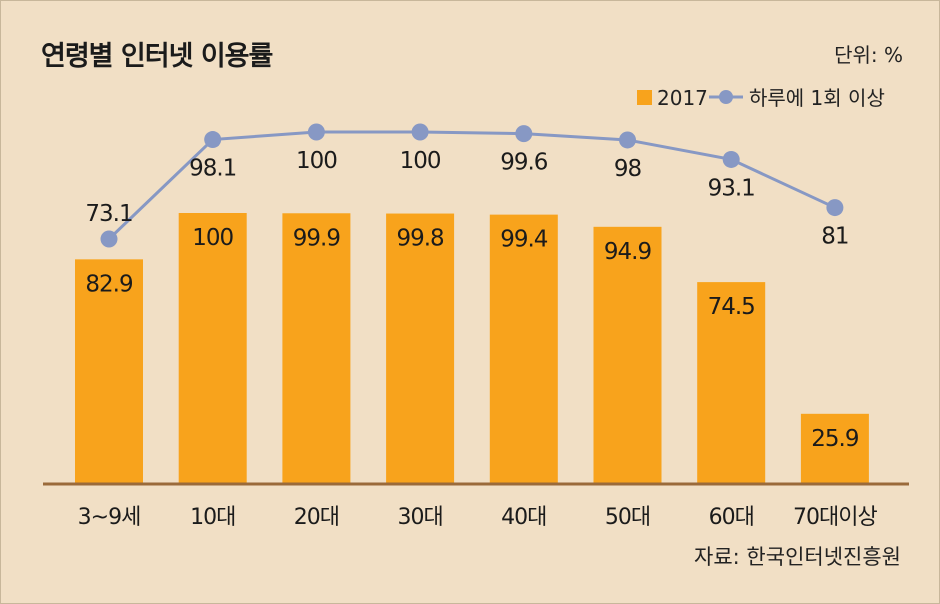 The height and width of the screenshot is (604, 940). Describe the element at coordinates (157, 56) in the screenshot. I see `chart-title: 연령별 인터넷 이용률` at that location.